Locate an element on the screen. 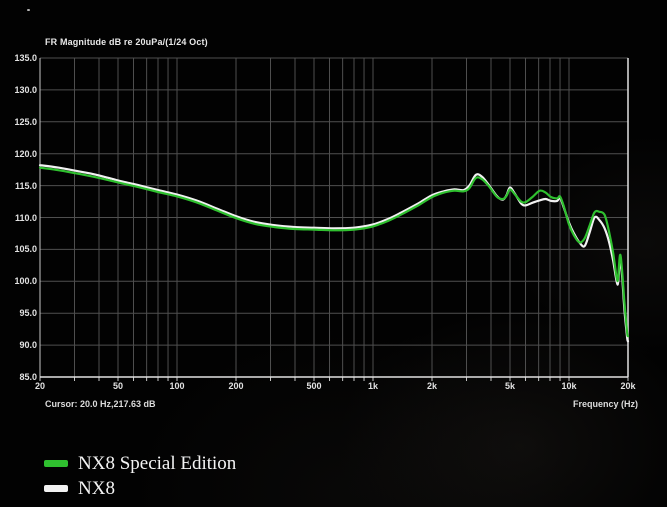  legend-label-nx8-special-edition: NX8 Special Edition is located at coordinates (157, 463).